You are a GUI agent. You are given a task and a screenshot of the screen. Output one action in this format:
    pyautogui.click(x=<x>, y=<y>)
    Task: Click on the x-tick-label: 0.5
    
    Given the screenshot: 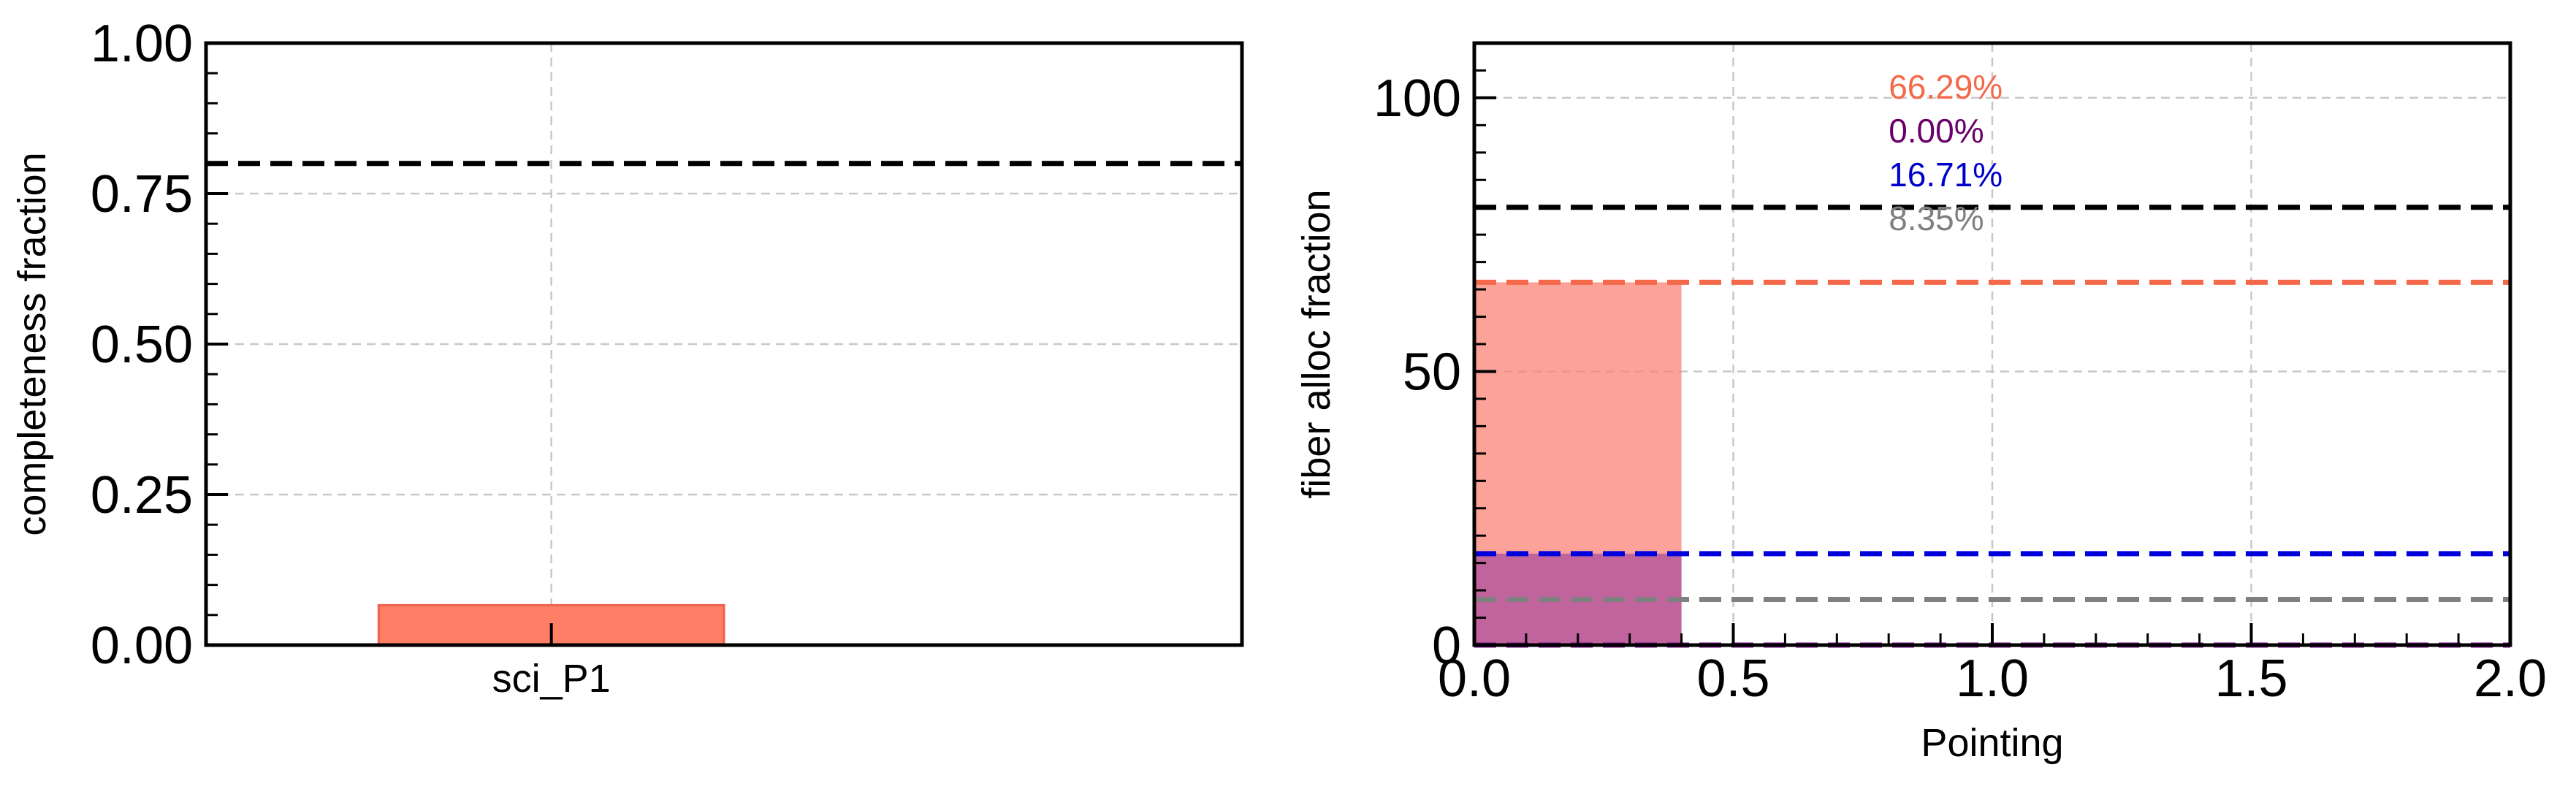 What is the action you would take?
    pyautogui.click(x=1733, y=678)
    